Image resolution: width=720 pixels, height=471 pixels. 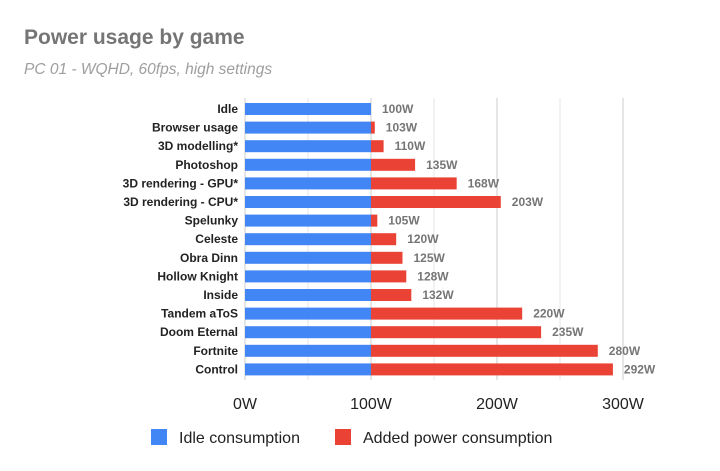 What do you see at coordinates (457, 438) in the screenshot?
I see `legend-label: Added power consumption` at bounding box center [457, 438].